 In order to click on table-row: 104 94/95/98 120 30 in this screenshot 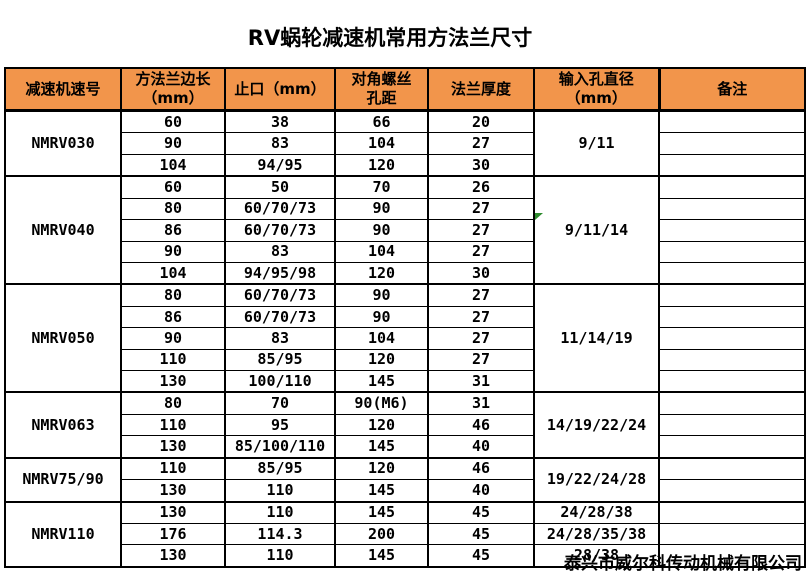, I will do `click(405, 273)`.